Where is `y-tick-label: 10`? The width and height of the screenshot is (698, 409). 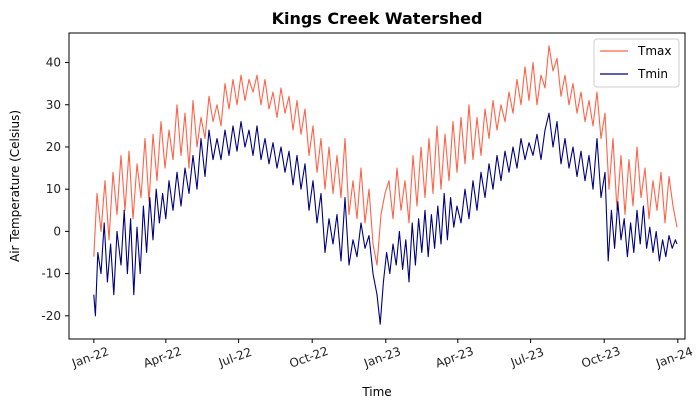
y-tick-label: 10 is located at coordinates (53, 189).